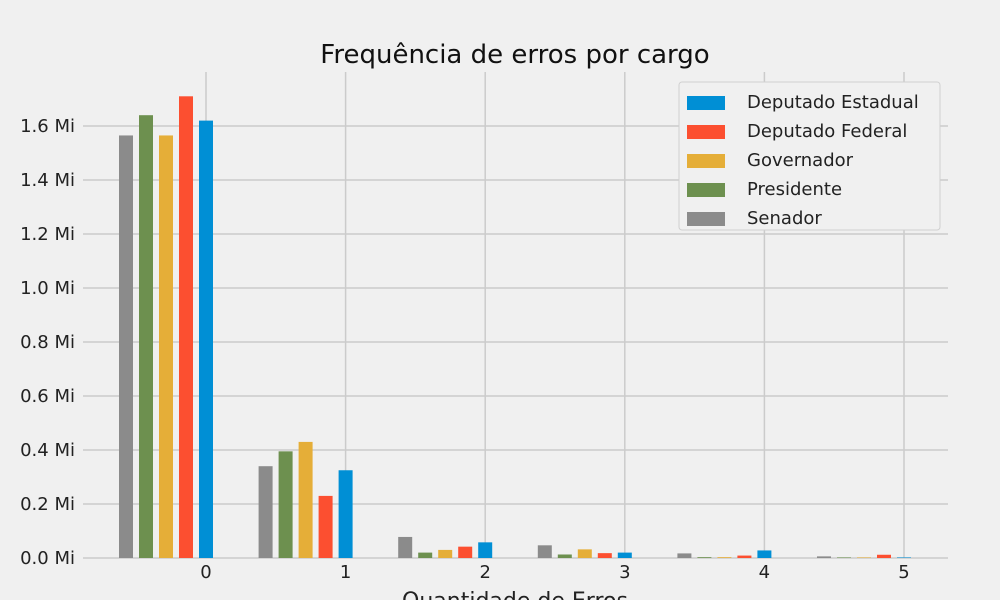 The width and height of the screenshot is (1000, 600). Describe the element at coordinates (47, 234) in the screenshot. I see `y-tick-label: 1.2 Mi` at that location.